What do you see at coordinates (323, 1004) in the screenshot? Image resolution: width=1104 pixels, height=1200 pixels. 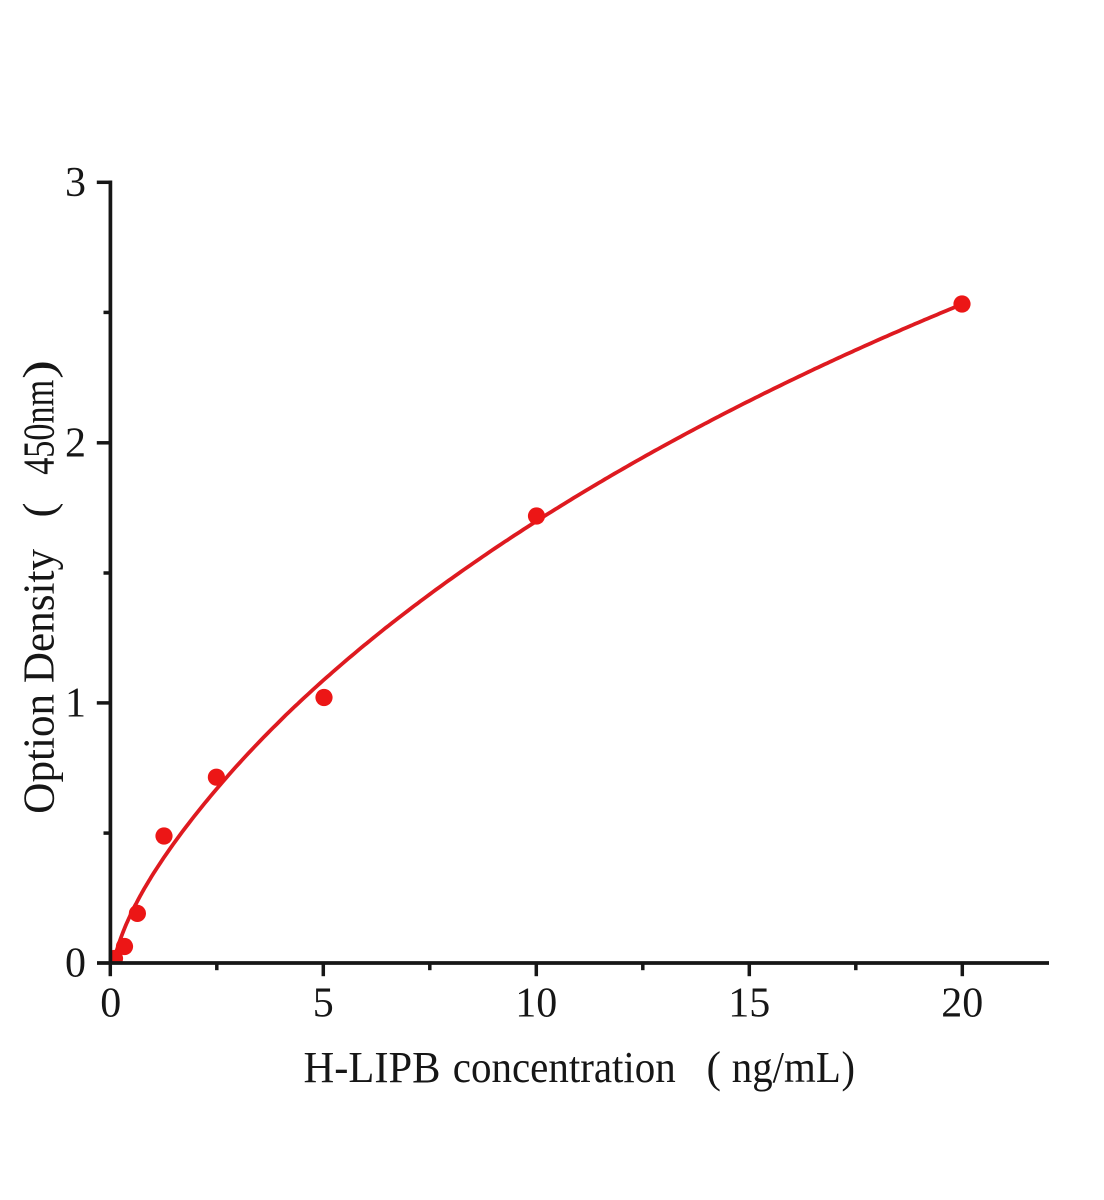 I see `svg-text: 5` at bounding box center [323, 1004].